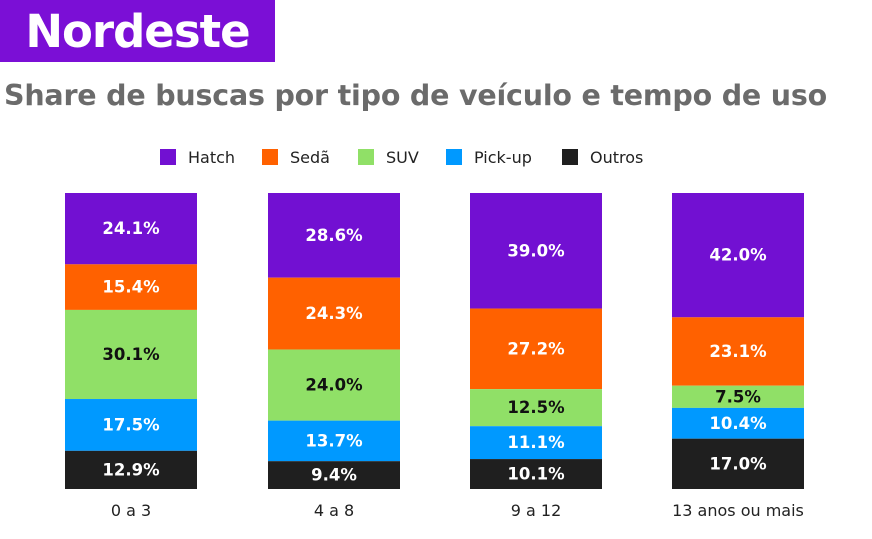  I want to click on data-label: 10.4%, so click(738, 423).